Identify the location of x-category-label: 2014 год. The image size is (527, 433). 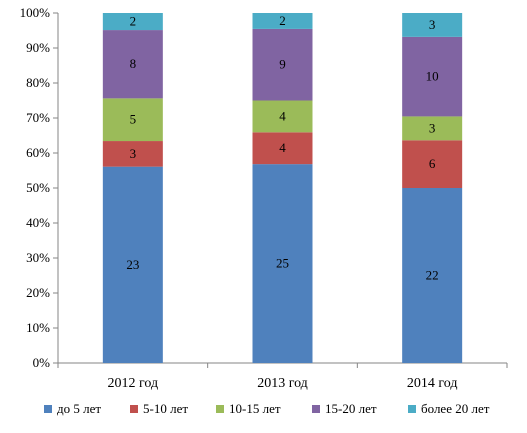
(432, 383).